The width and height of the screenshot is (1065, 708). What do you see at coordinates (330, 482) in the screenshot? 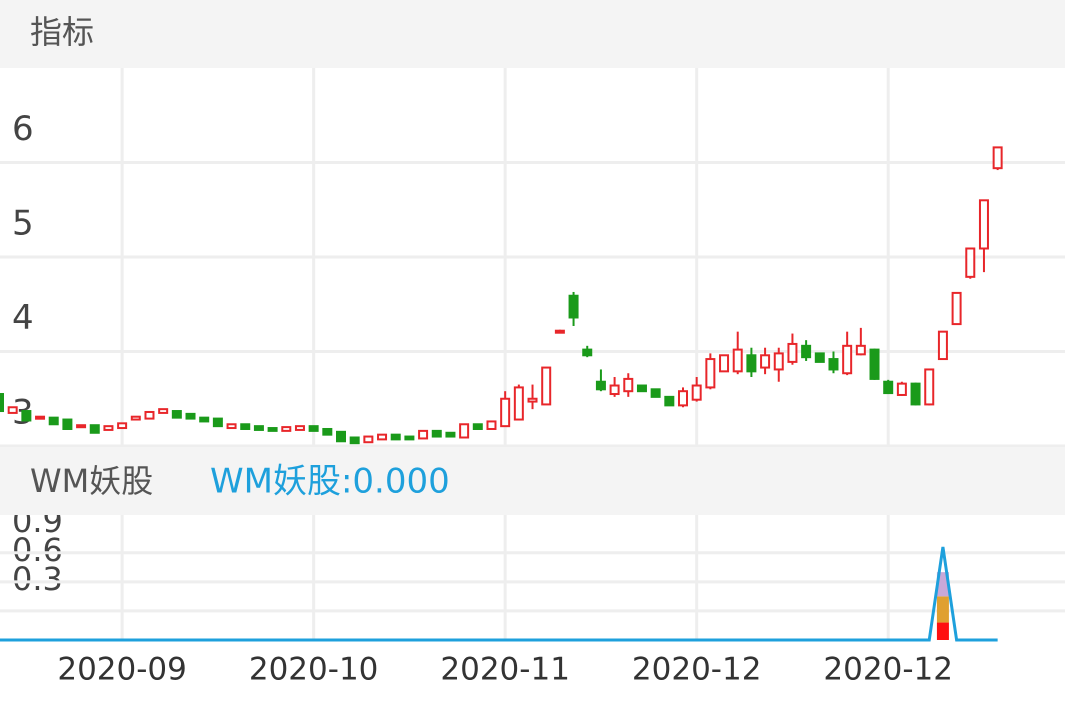
I see `indicator-value: WM妖股:0.000` at bounding box center [330, 482].